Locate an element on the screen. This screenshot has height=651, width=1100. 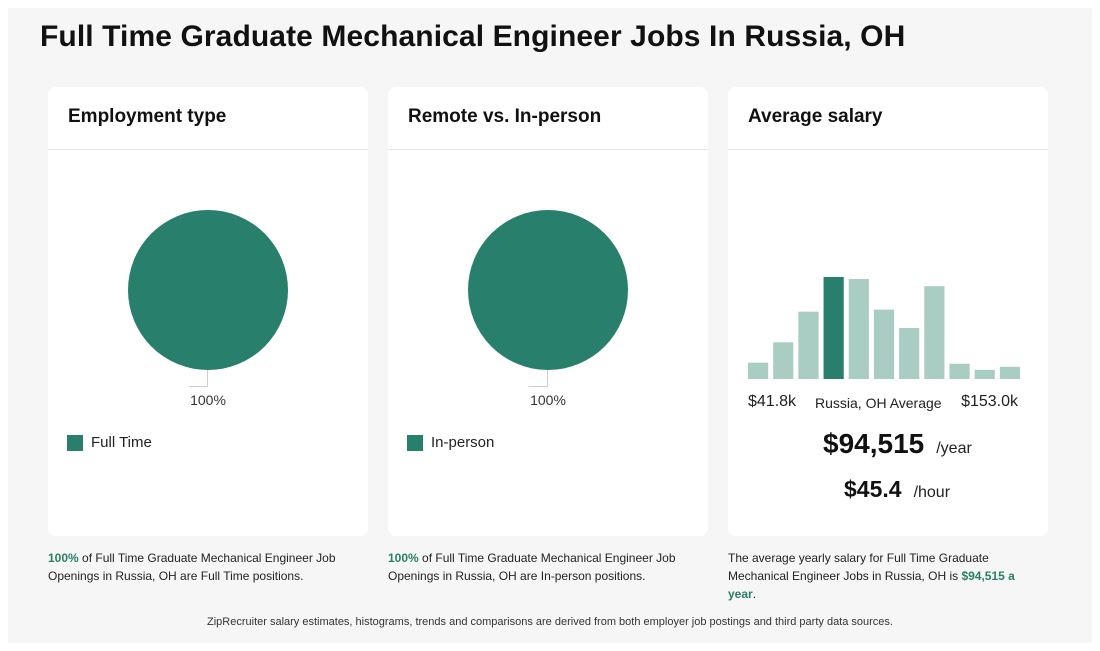
yearly-salary-value: $94,515 is located at coordinates (874, 443).